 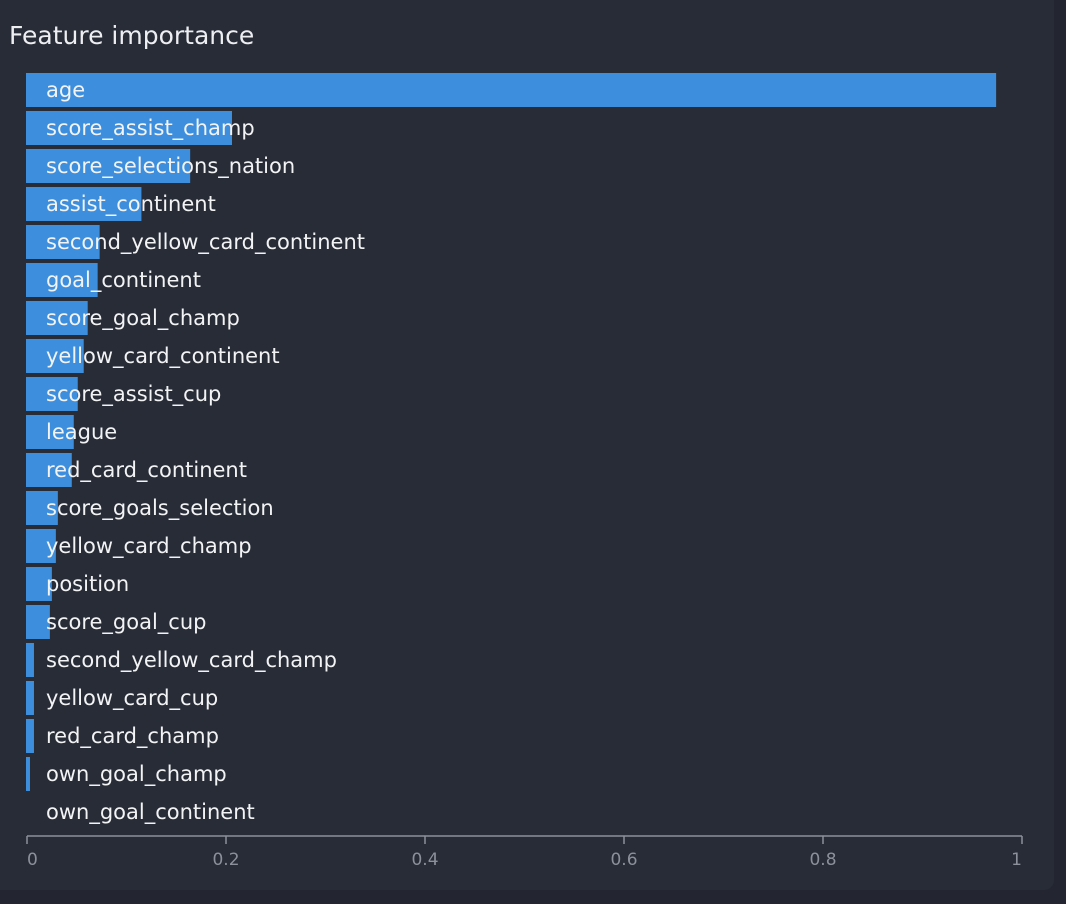 I want to click on bar-second-yellow-card-champ, so click(x=30, y=660).